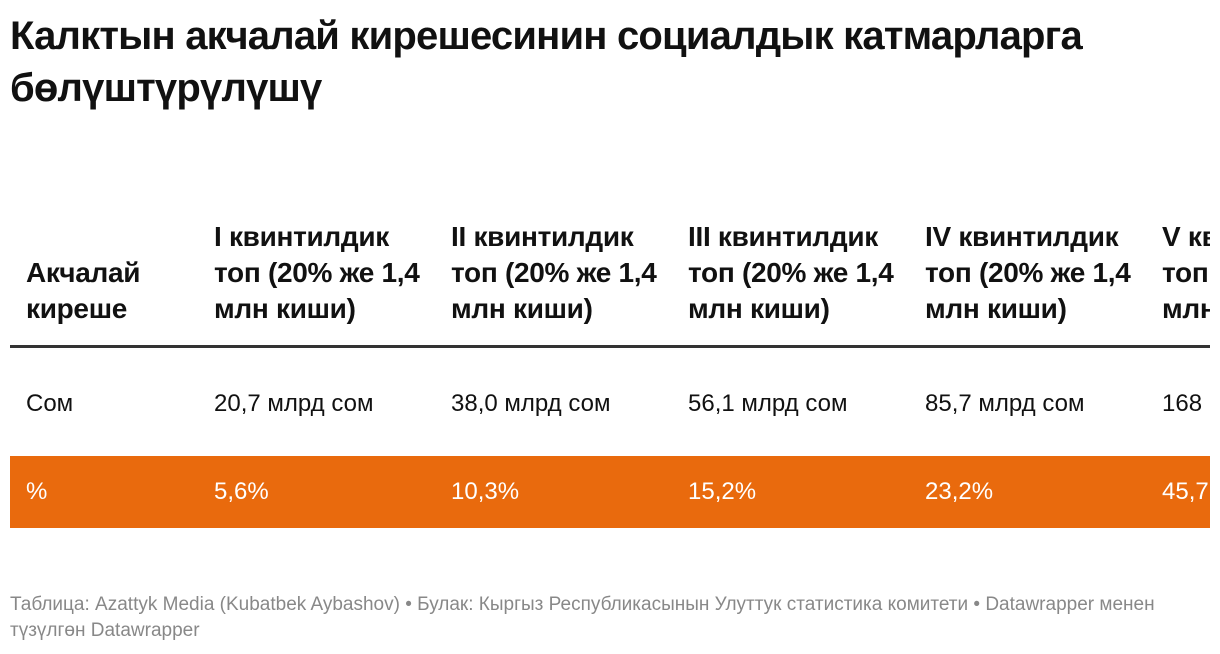  I want to click on column-header: III квинтилдик топ (20% же 1,4 млн киши), so click(791, 259).